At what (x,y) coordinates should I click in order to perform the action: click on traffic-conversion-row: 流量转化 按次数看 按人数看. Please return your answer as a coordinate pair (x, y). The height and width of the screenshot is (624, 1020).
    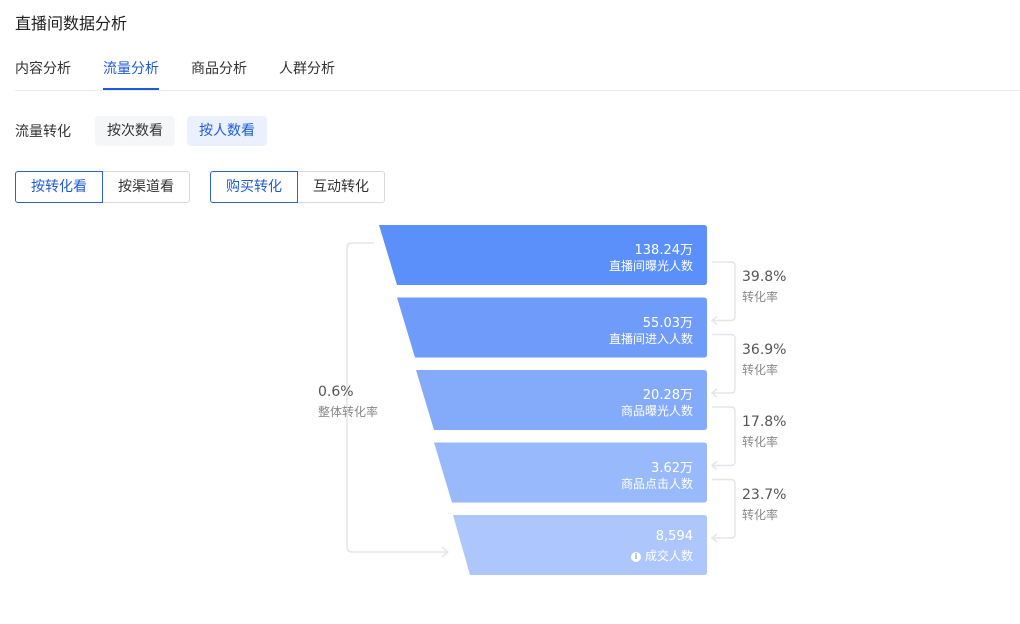
    Looking at the image, I should click on (147, 131).